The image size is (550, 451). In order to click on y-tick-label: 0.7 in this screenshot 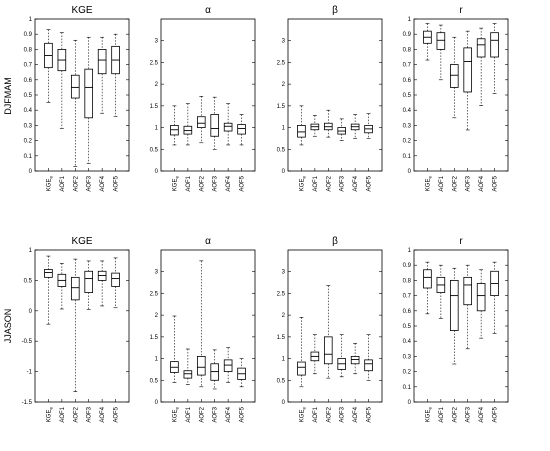, I will do `click(407, 66)`.